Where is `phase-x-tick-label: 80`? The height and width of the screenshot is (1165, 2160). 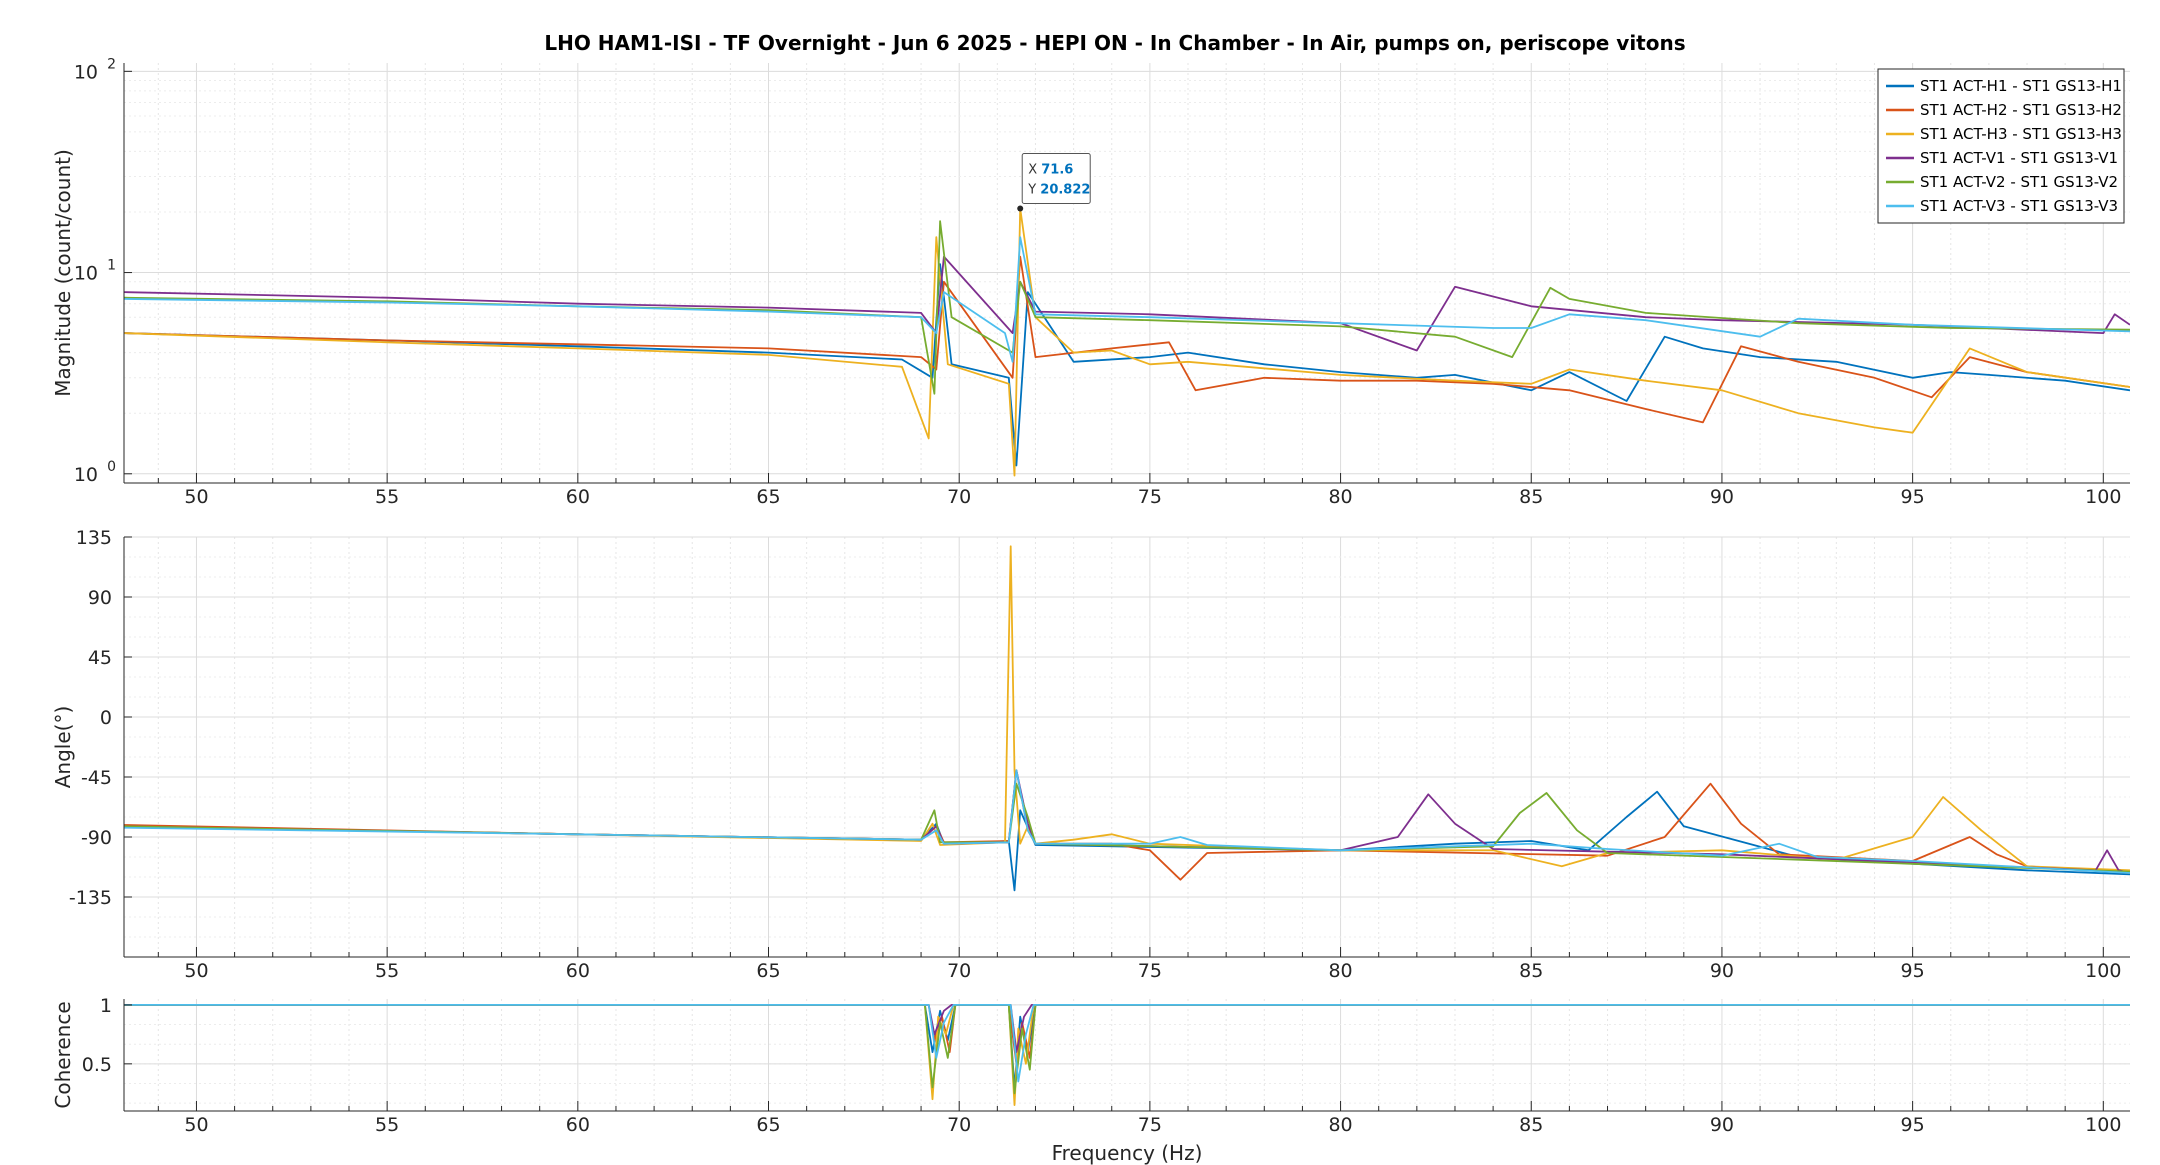
phase-x-tick-label: 80 is located at coordinates (1340, 971).